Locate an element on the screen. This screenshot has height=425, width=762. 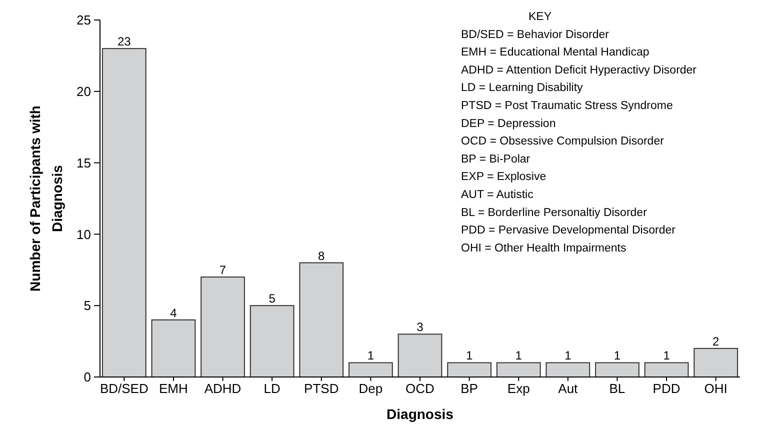
annotation: PTSD = Post Traumatic Stress Syndrome is located at coordinates (567, 106).